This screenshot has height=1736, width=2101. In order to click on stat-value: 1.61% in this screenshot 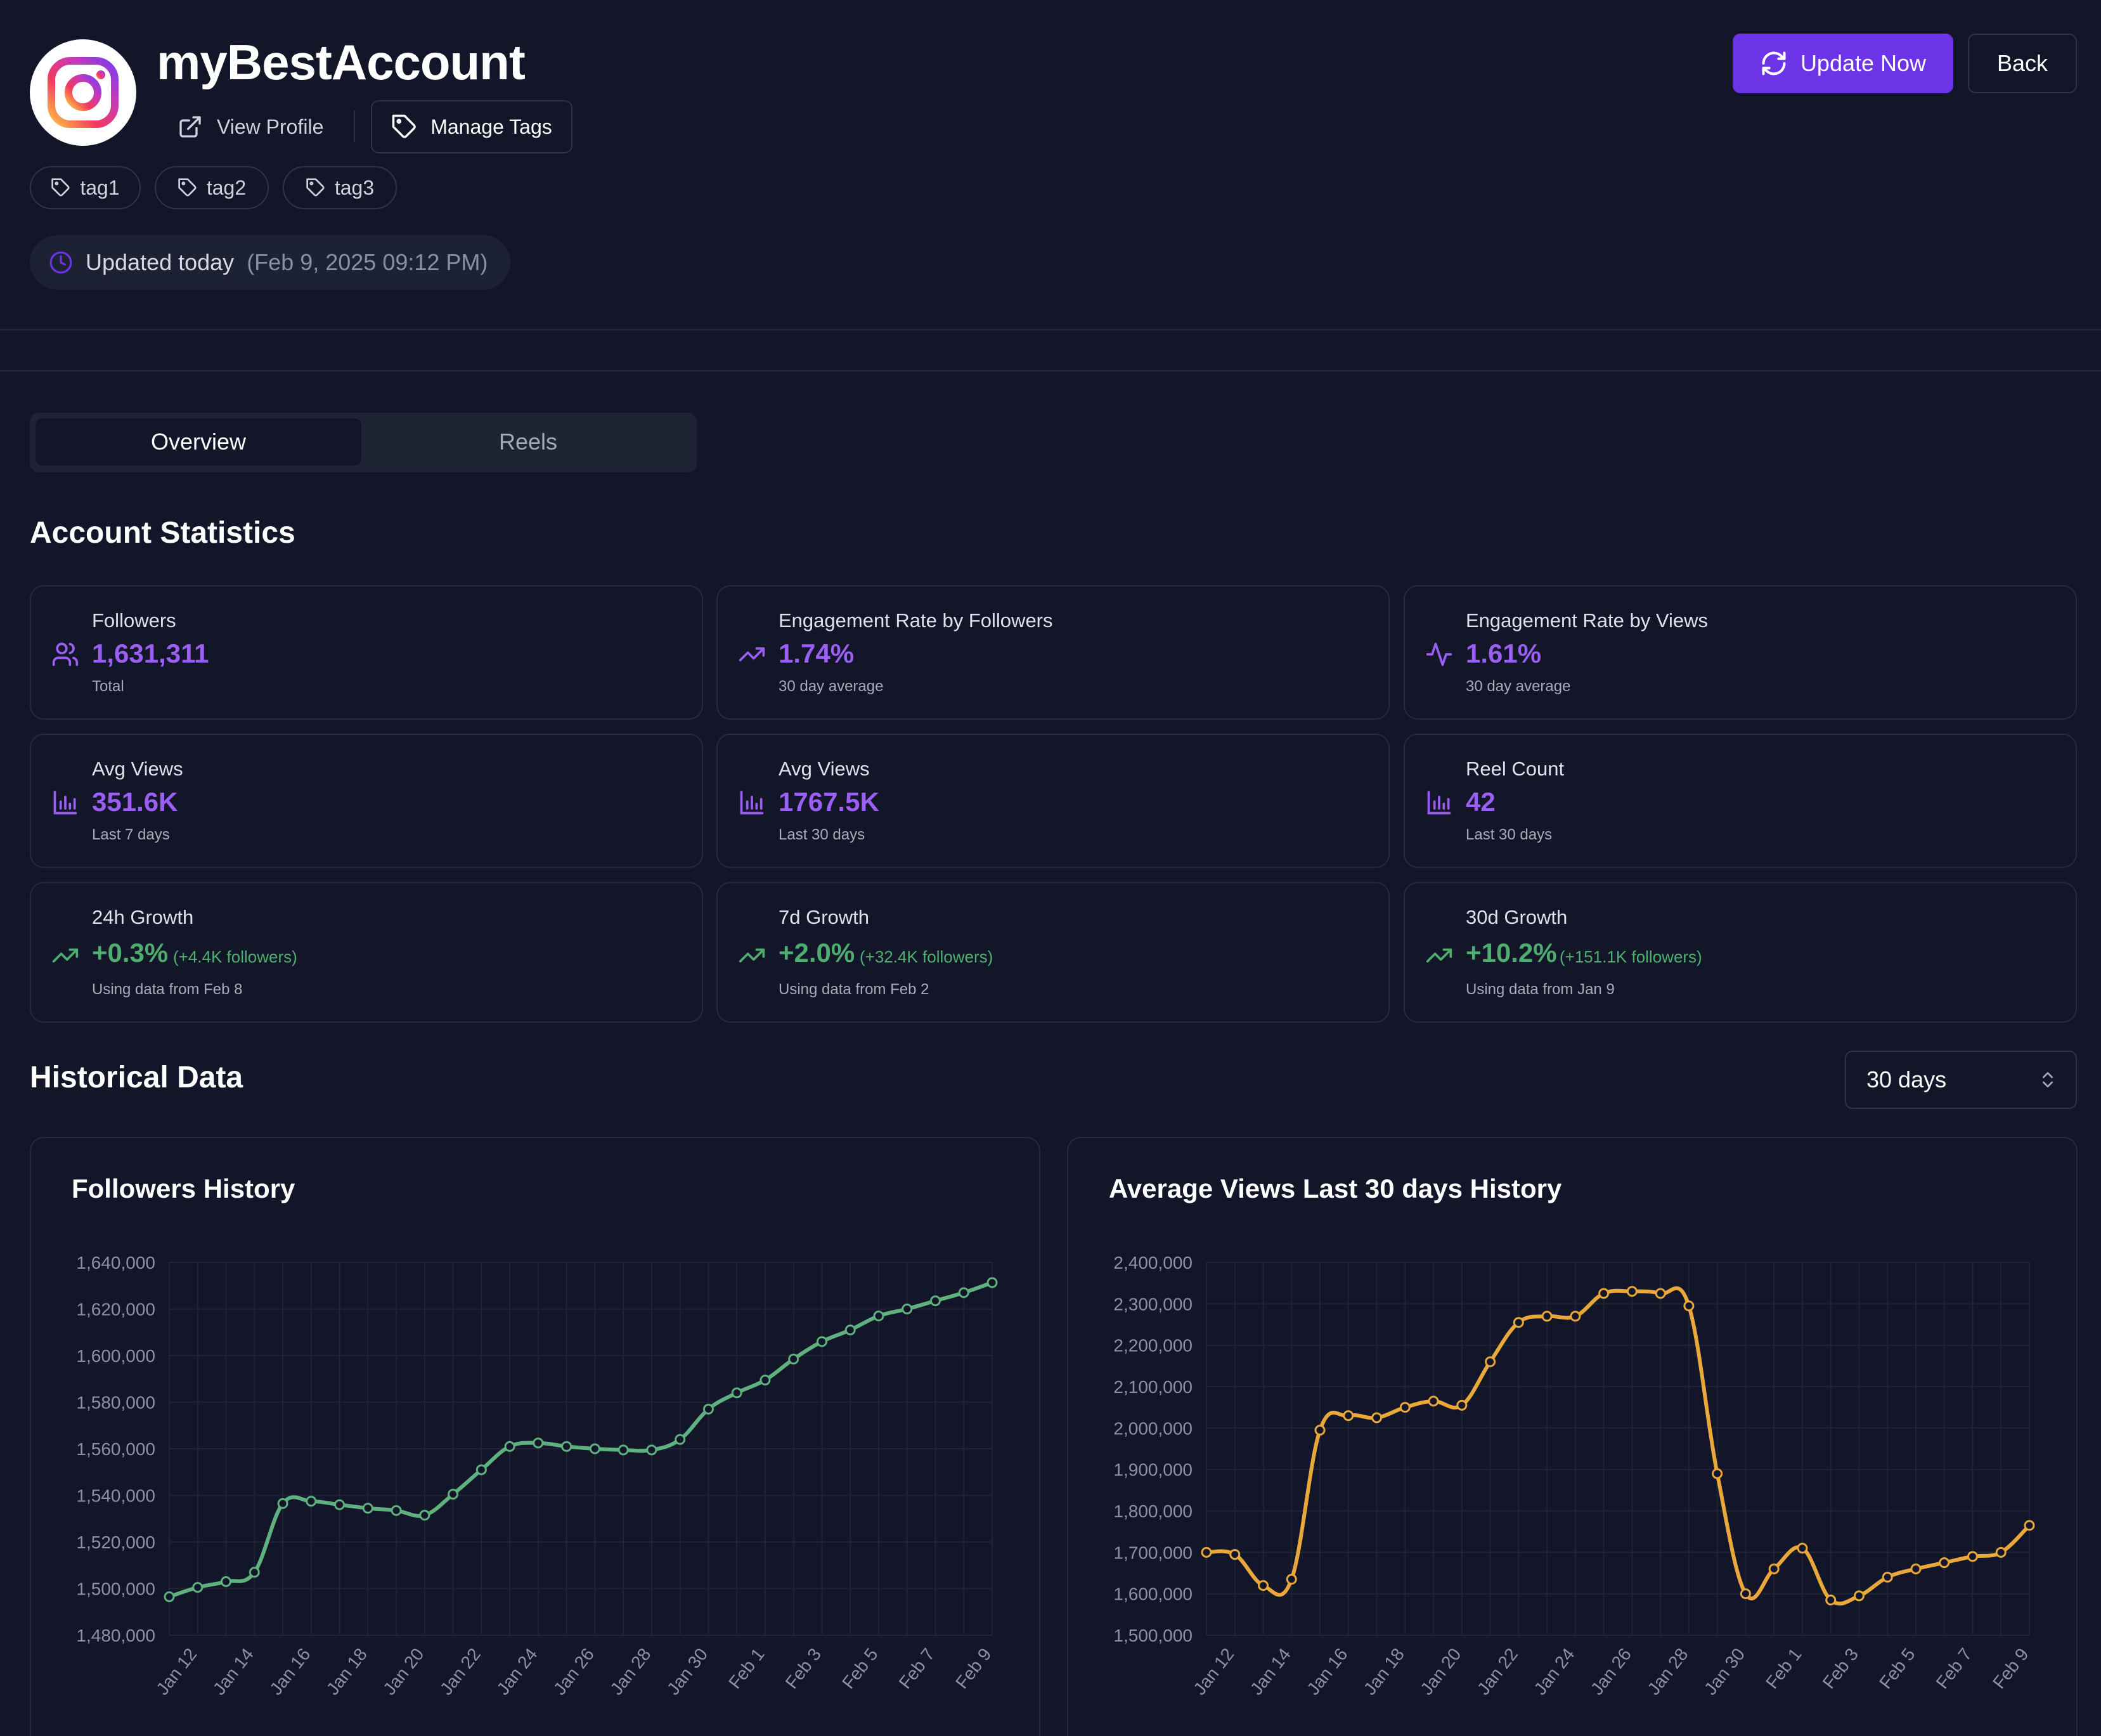, I will do `click(1504, 653)`.